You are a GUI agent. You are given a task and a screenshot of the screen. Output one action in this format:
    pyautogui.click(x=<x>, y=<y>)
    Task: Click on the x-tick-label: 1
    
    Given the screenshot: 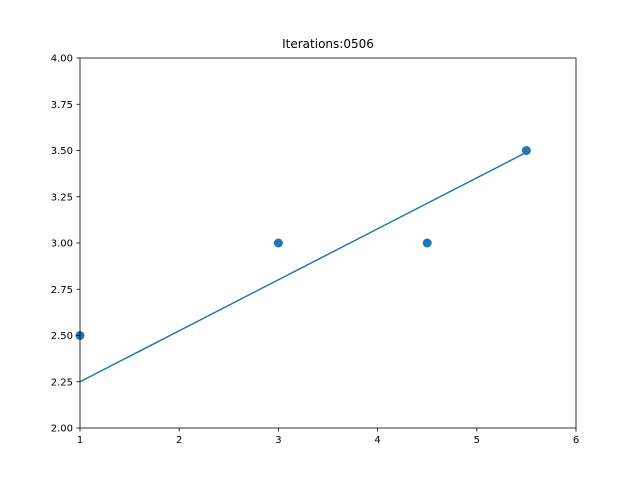 What is the action you would take?
    pyautogui.click(x=80, y=440)
    